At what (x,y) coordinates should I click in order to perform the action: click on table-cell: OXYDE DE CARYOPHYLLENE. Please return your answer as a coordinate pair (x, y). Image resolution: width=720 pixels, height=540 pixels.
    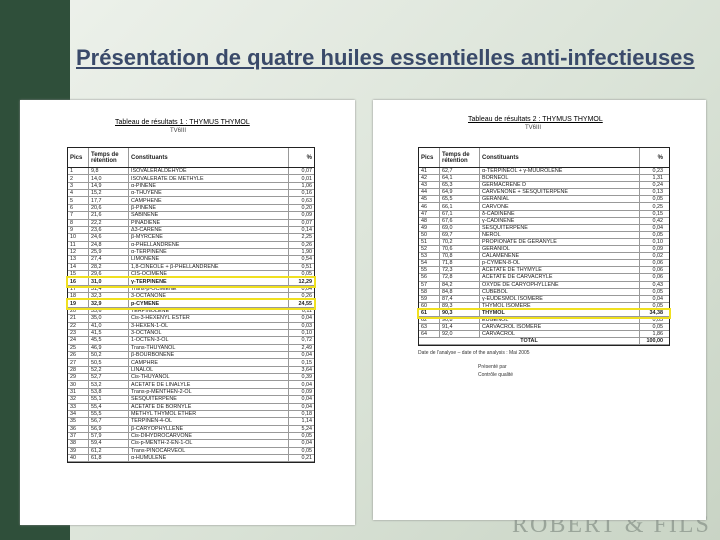
    Looking at the image, I should click on (560, 284).